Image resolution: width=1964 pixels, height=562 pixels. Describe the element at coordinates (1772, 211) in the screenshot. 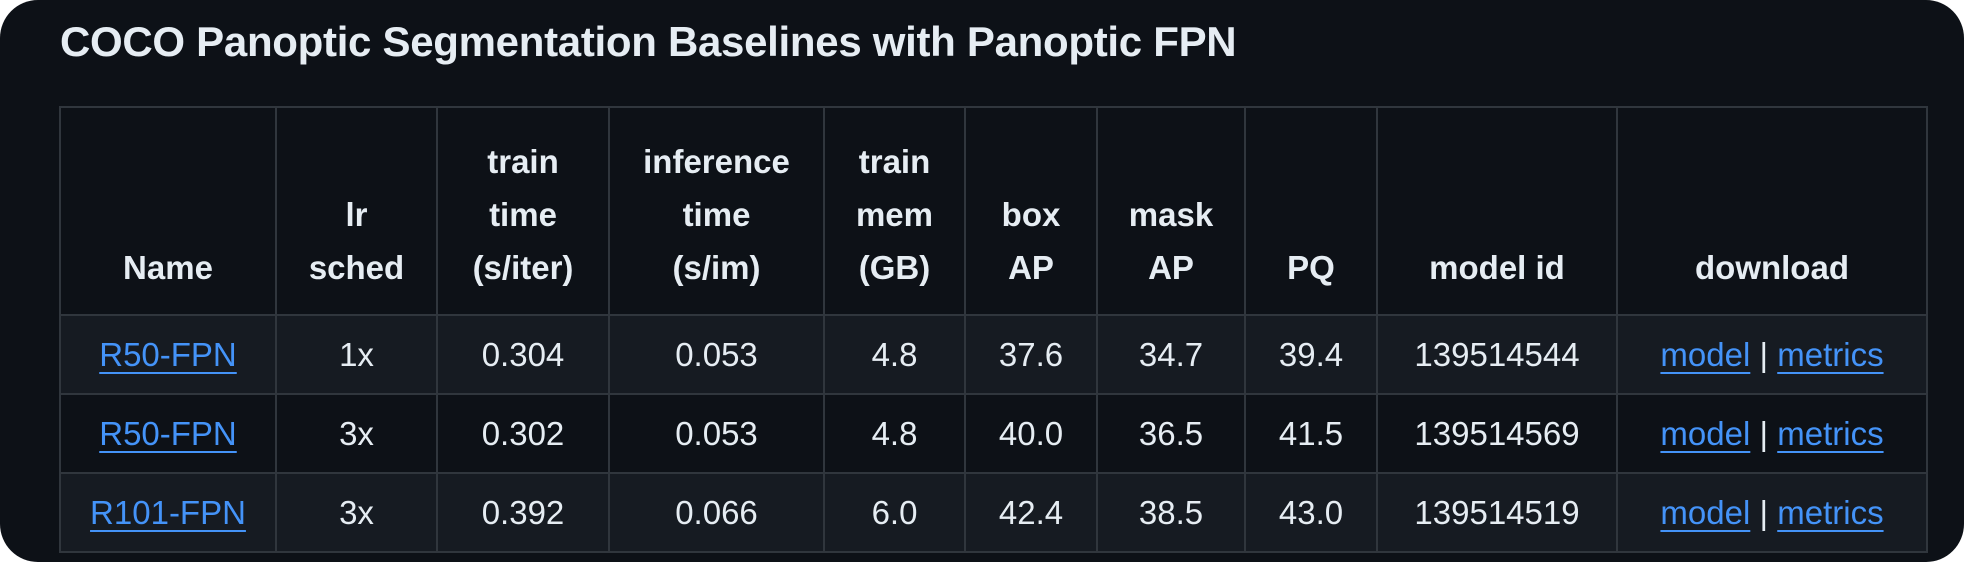

I see `header-download: download` at that location.